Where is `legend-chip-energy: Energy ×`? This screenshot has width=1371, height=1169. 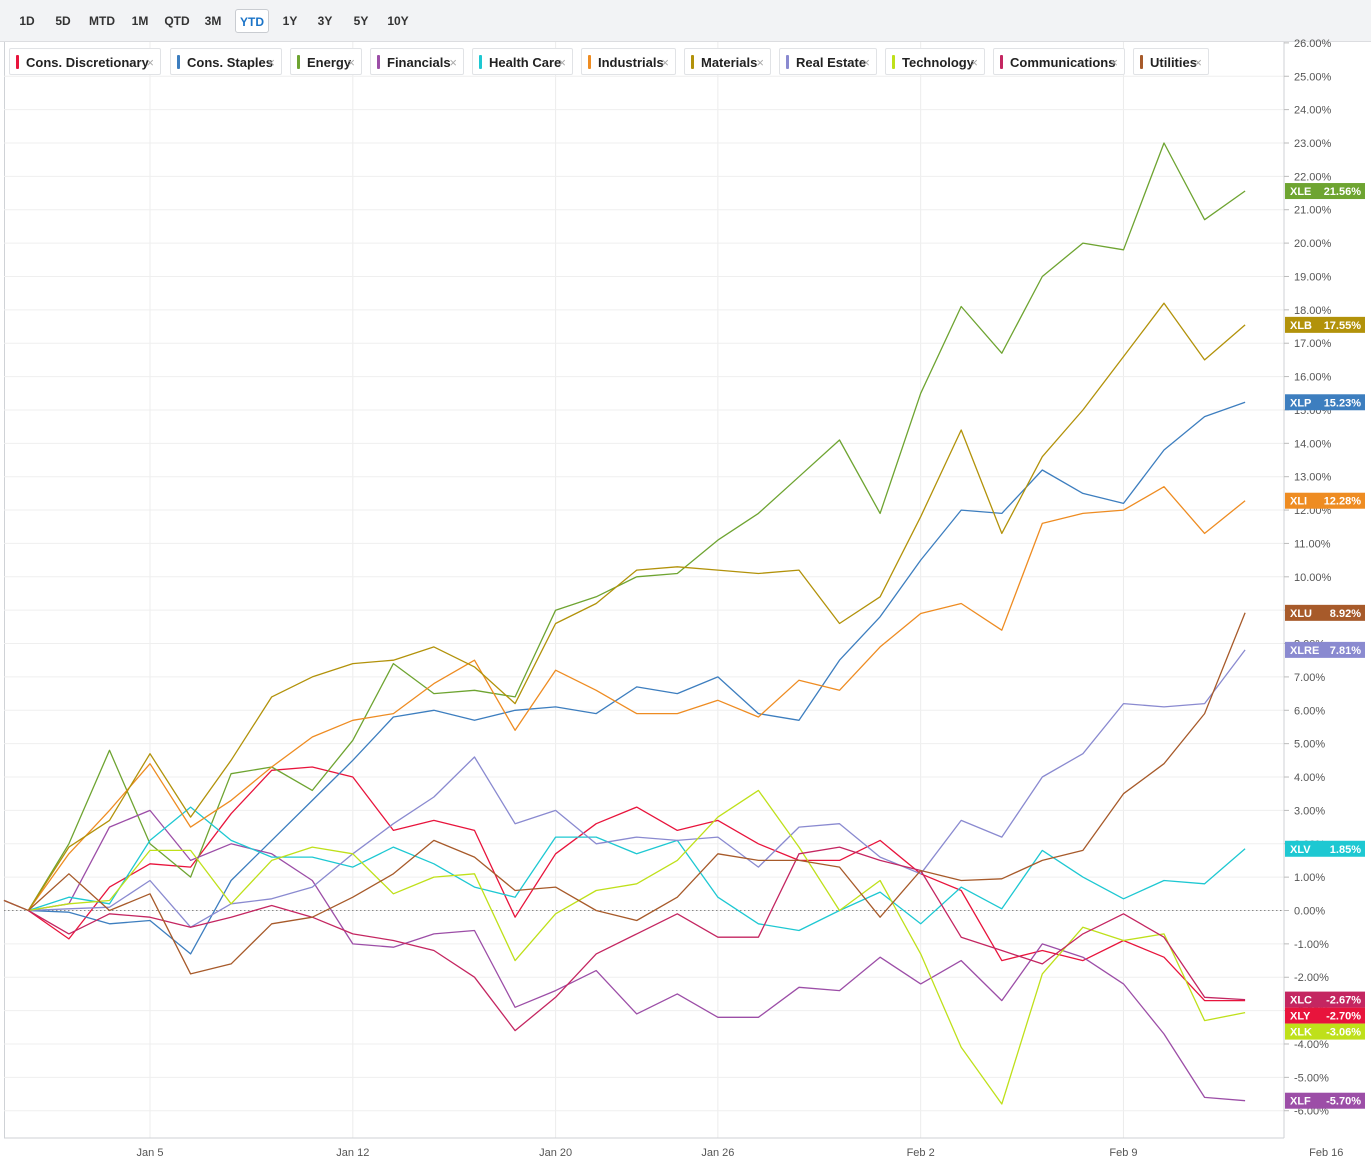 legend-chip-energy: Energy × is located at coordinates (326, 61).